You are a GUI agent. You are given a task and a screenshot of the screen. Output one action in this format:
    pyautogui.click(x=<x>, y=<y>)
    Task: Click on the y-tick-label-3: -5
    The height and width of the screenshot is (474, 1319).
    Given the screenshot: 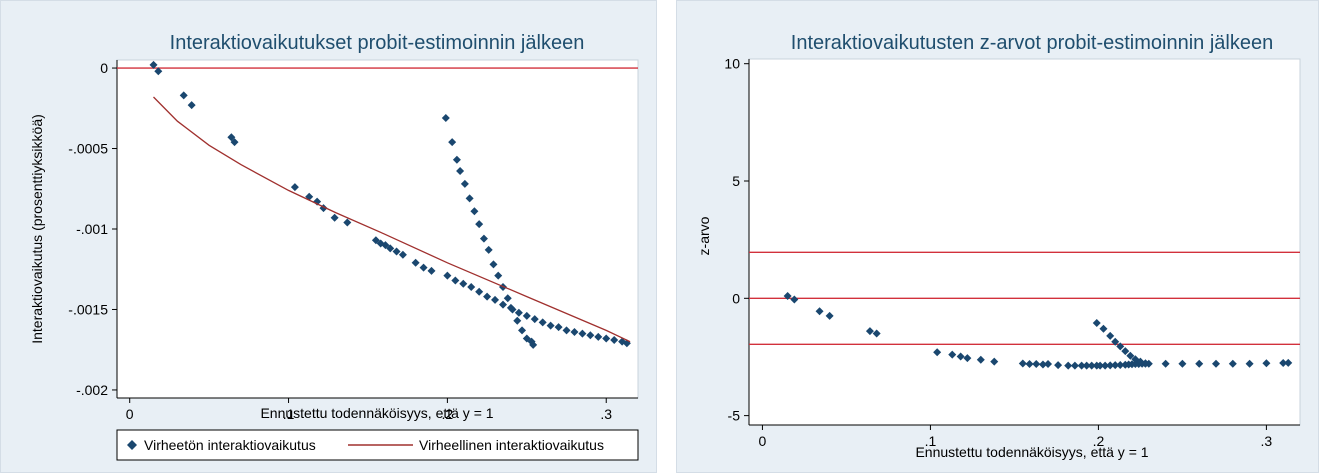 What is the action you would take?
    pyautogui.click(x=734, y=416)
    